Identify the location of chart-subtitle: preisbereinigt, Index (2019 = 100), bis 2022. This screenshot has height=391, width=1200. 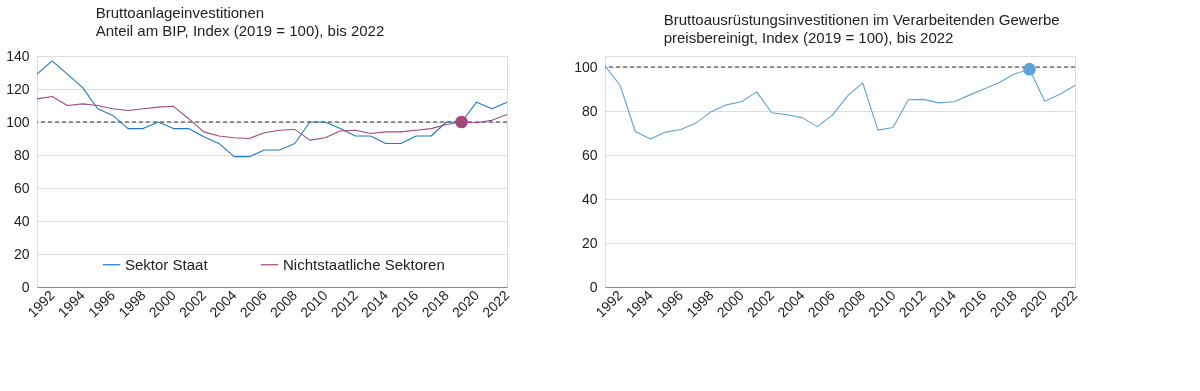
(808, 37).